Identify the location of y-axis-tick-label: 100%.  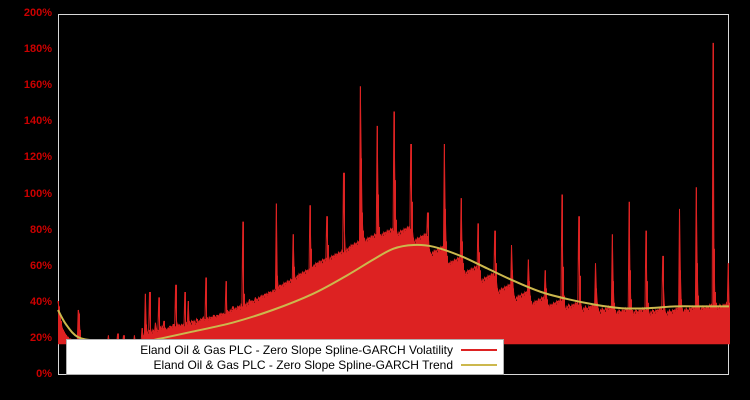
(37, 193).